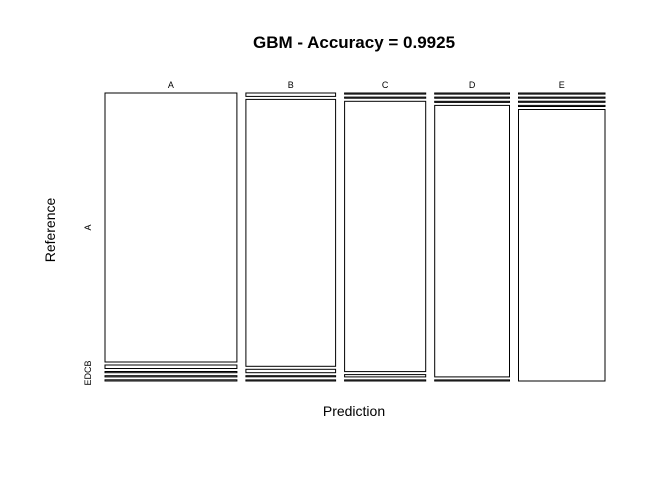 The height and width of the screenshot is (480, 672). I want to click on cell-pred-D-ref-E, so click(472, 380).